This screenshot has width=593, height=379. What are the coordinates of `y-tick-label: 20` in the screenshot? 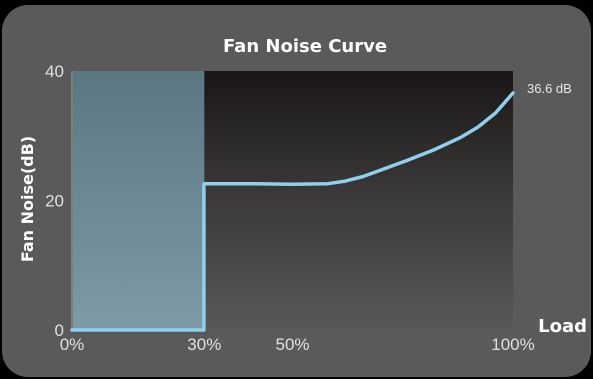 It's located at (54, 201).